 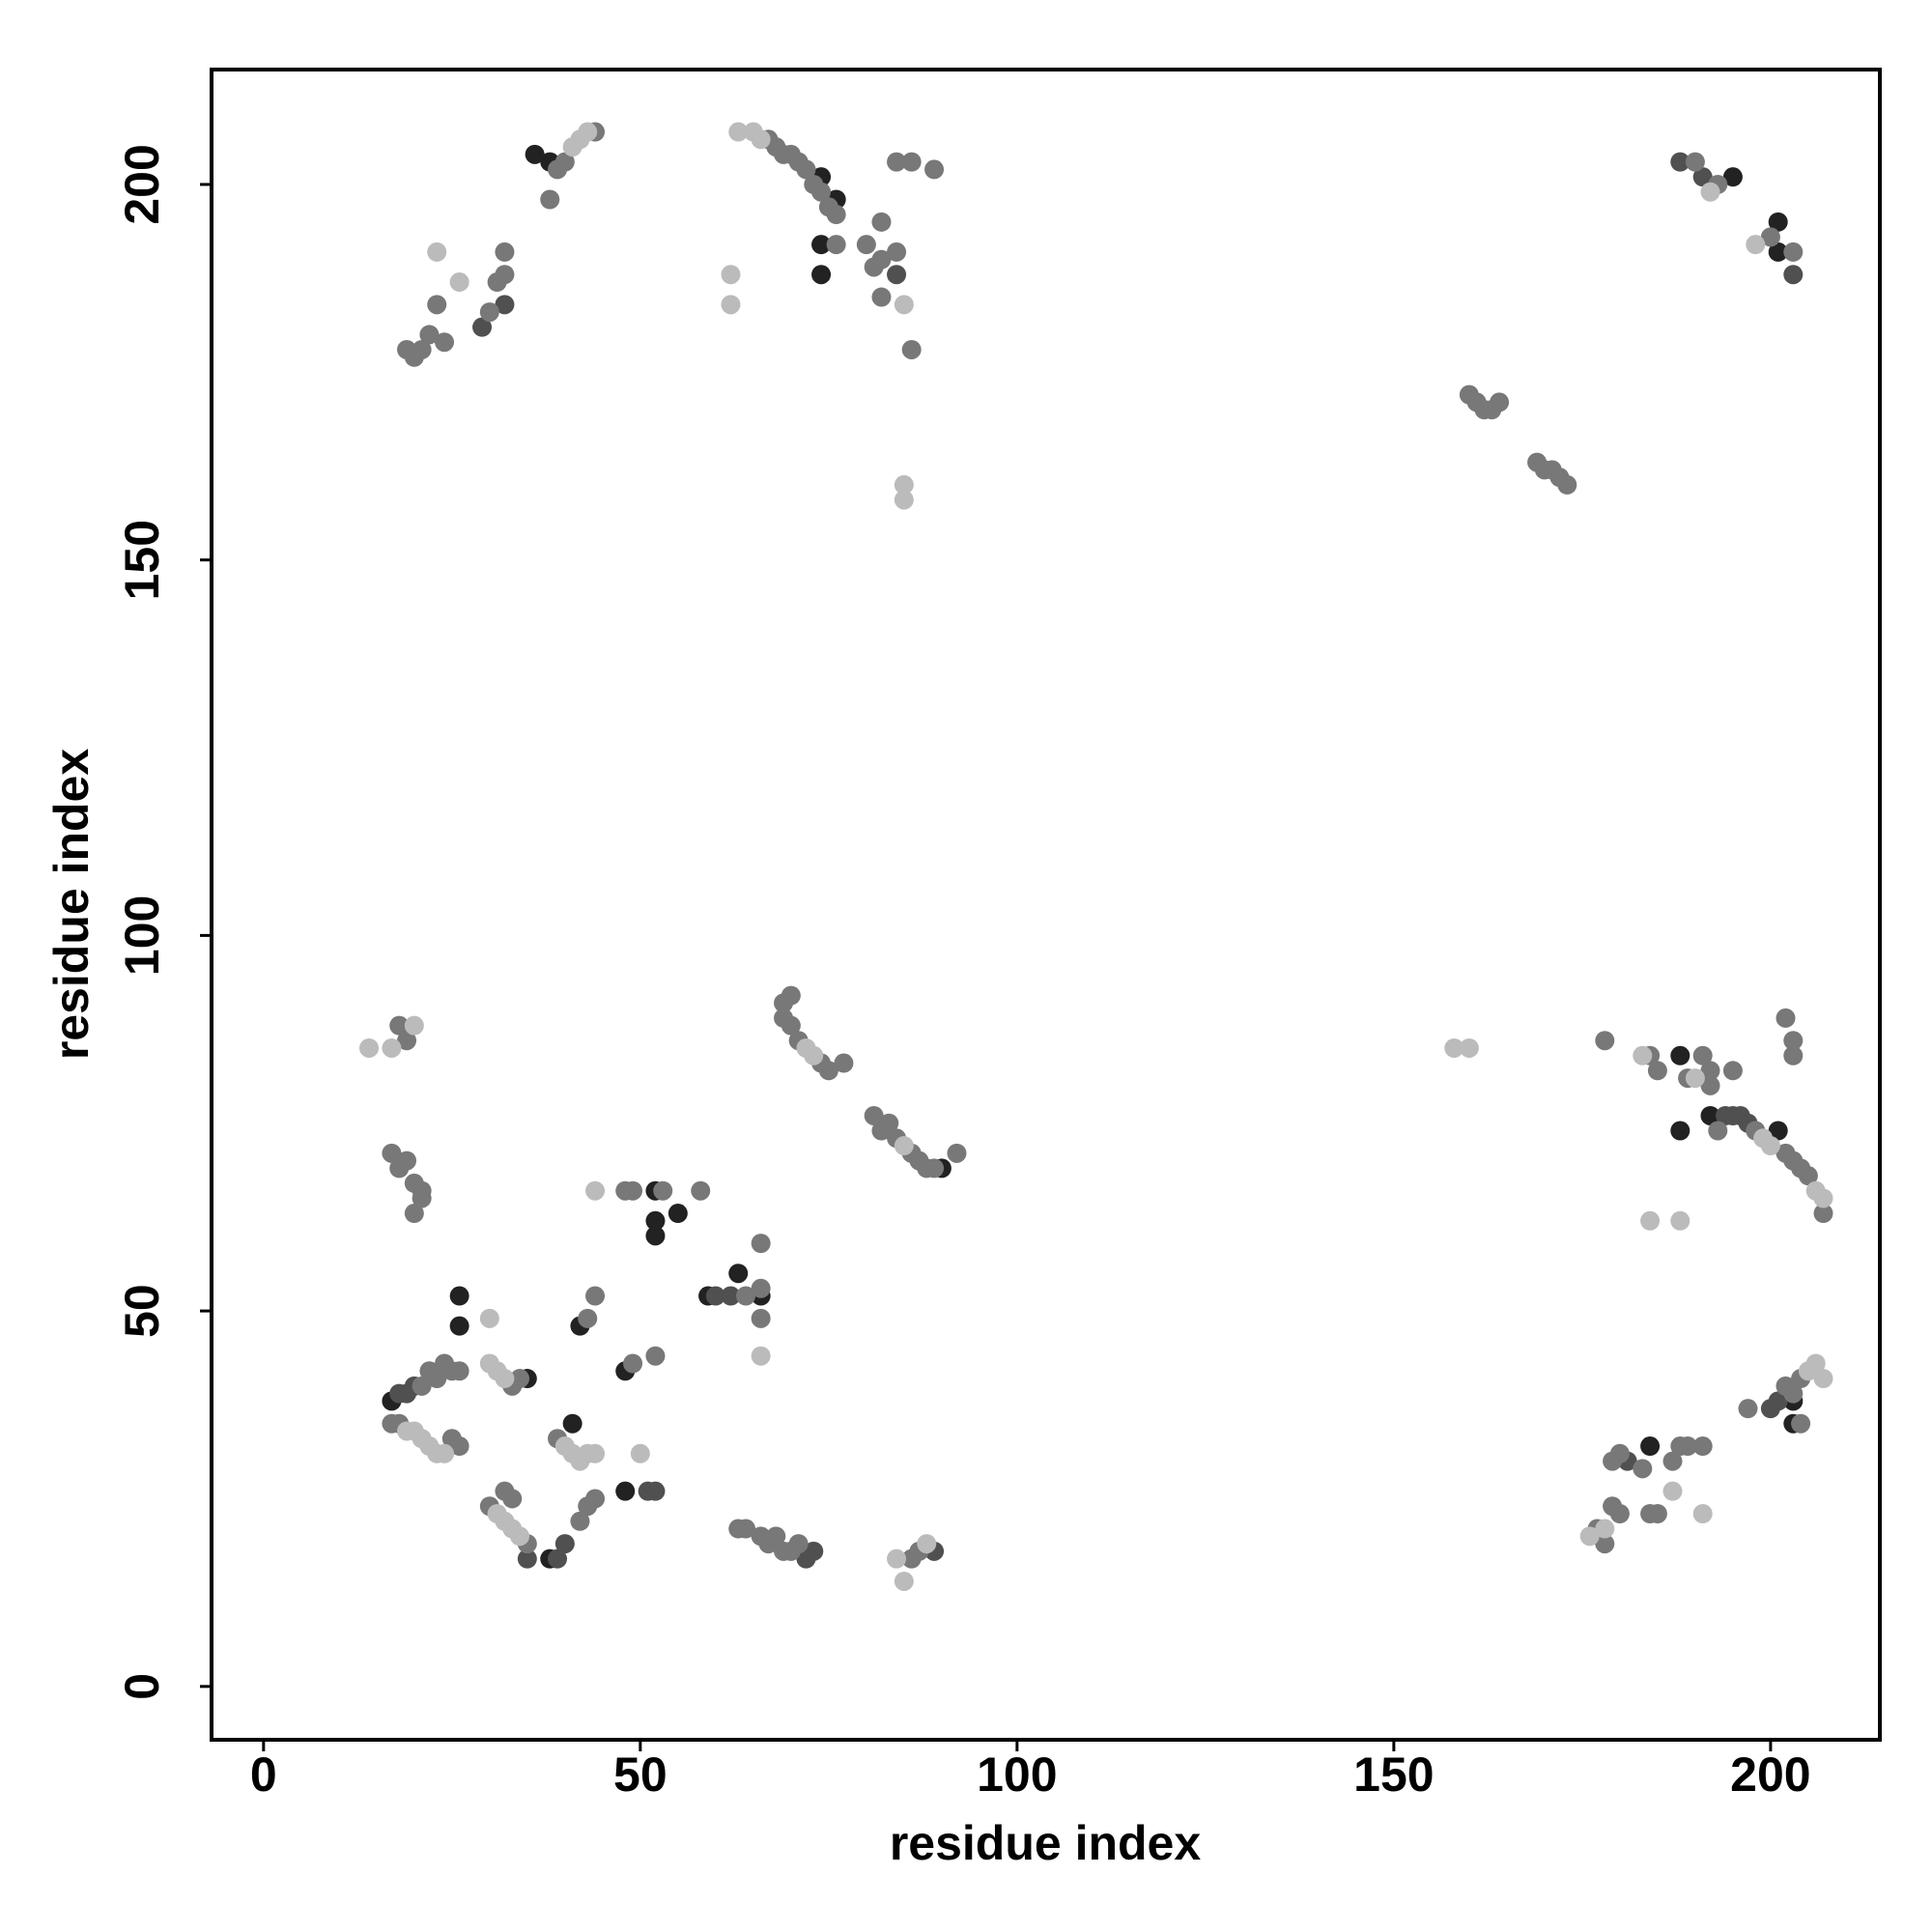 What do you see at coordinates (71, 905) in the screenshot?
I see `y-axis-label: residue index` at bounding box center [71, 905].